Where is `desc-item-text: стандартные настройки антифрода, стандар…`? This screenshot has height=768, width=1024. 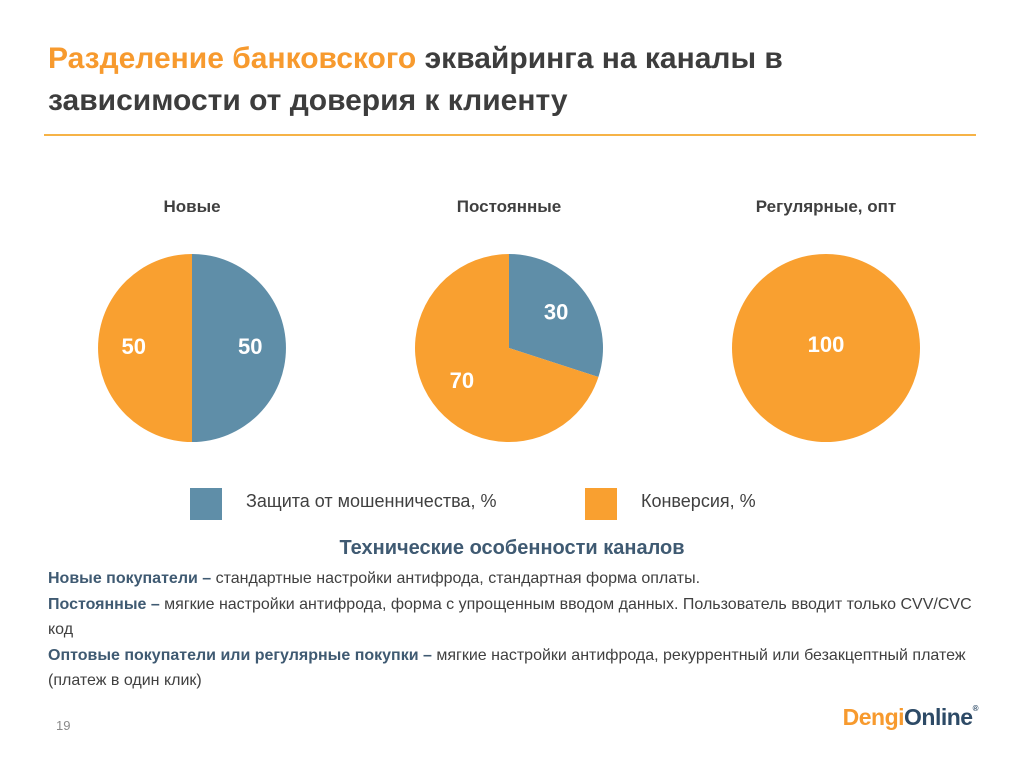
desc-item-text: стандартные настройки антифрода, стандар… is located at coordinates (456, 578).